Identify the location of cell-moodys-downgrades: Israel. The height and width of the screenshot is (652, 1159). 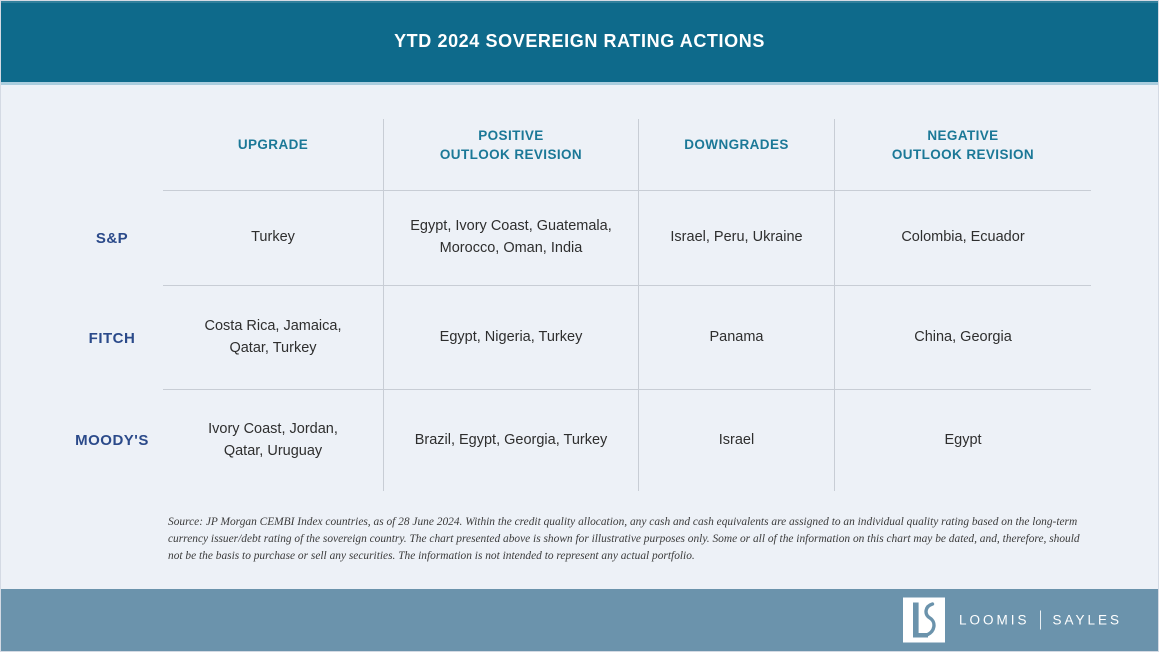
(736, 440).